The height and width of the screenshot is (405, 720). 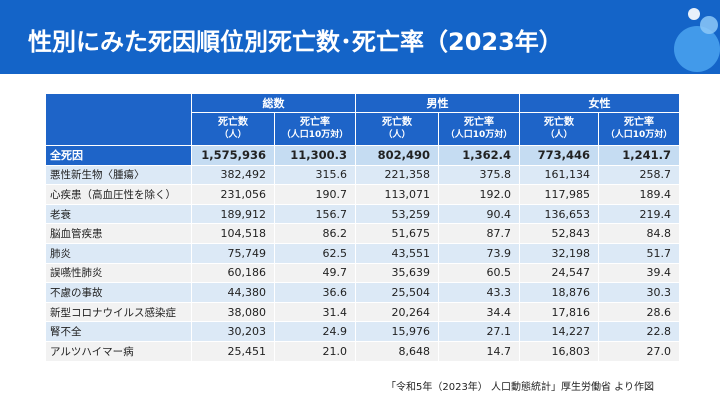 I want to click on cause-cell: 肺炎, so click(x=118, y=253).